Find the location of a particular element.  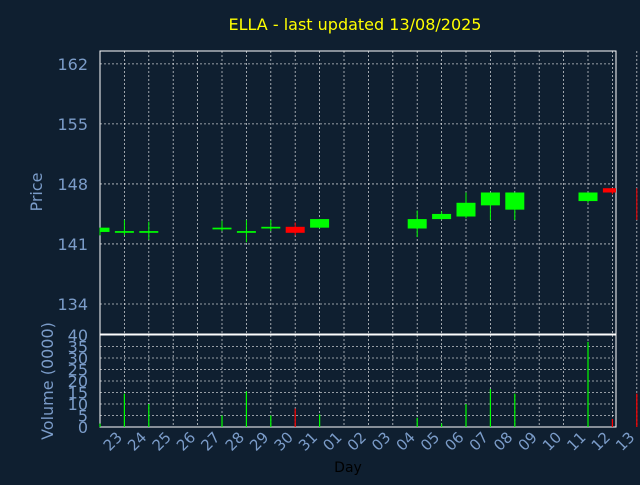

volume-tick-label: 15 is located at coordinates (78, 393).